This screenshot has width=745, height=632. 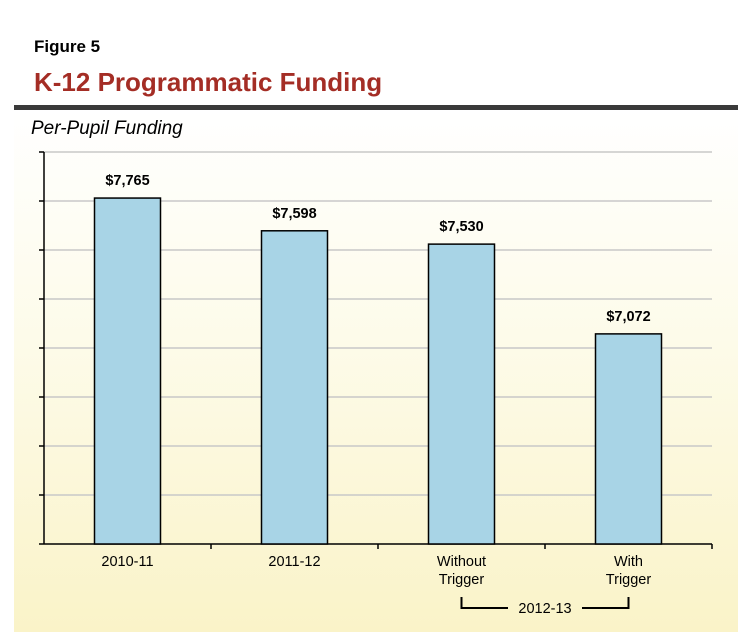 What do you see at coordinates (208, 82) in the screenshot?
I see `page-title: K-12 Programmatic Funding` at bounding box center [208, 82].